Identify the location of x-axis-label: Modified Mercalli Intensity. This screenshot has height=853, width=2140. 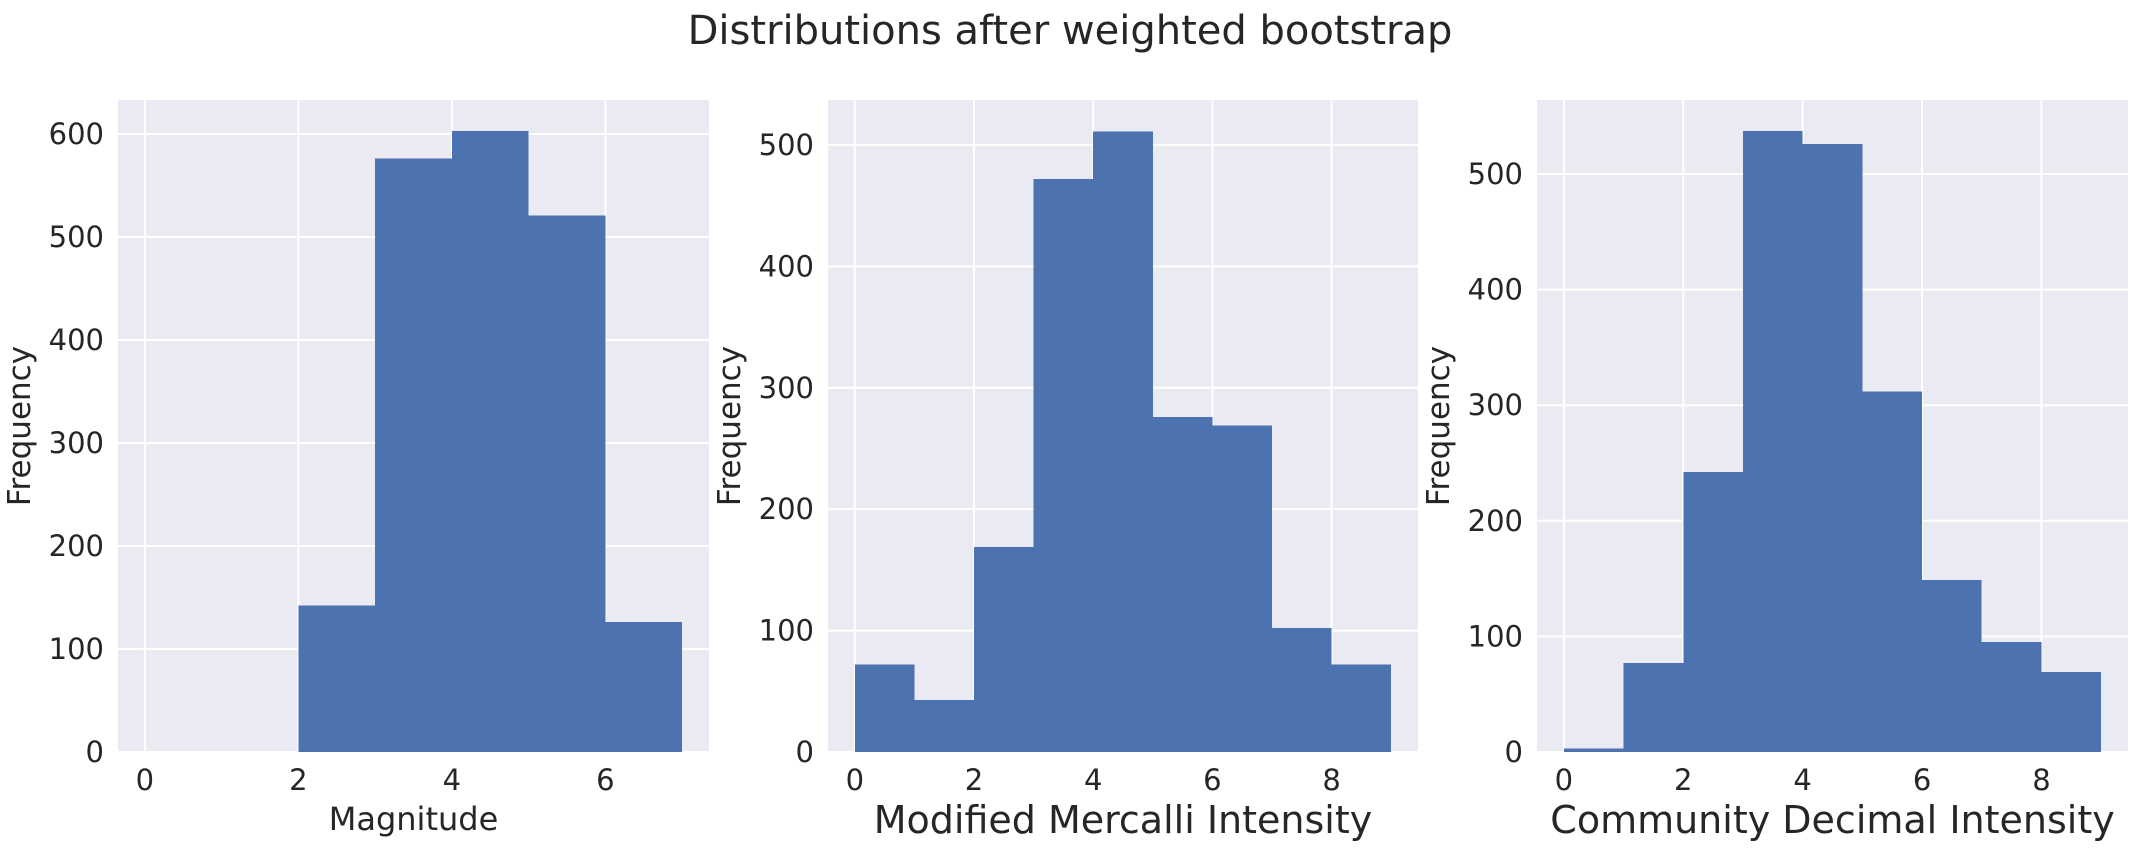
(1123, 820).